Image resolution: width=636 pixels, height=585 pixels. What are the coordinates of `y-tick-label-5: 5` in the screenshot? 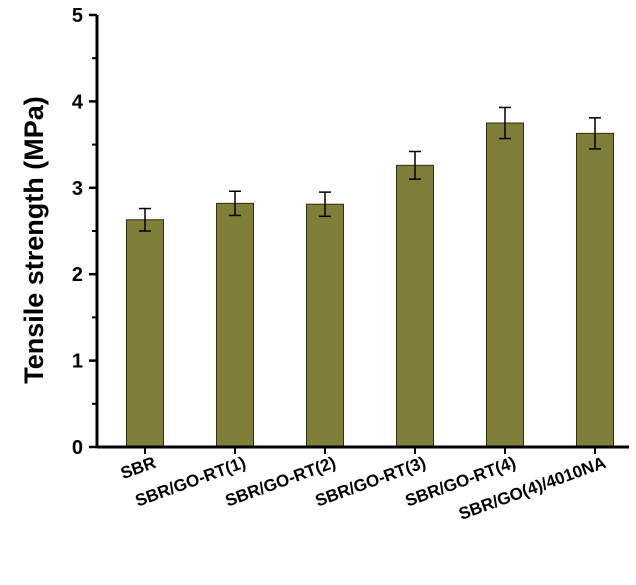 It's located at (77, 16).